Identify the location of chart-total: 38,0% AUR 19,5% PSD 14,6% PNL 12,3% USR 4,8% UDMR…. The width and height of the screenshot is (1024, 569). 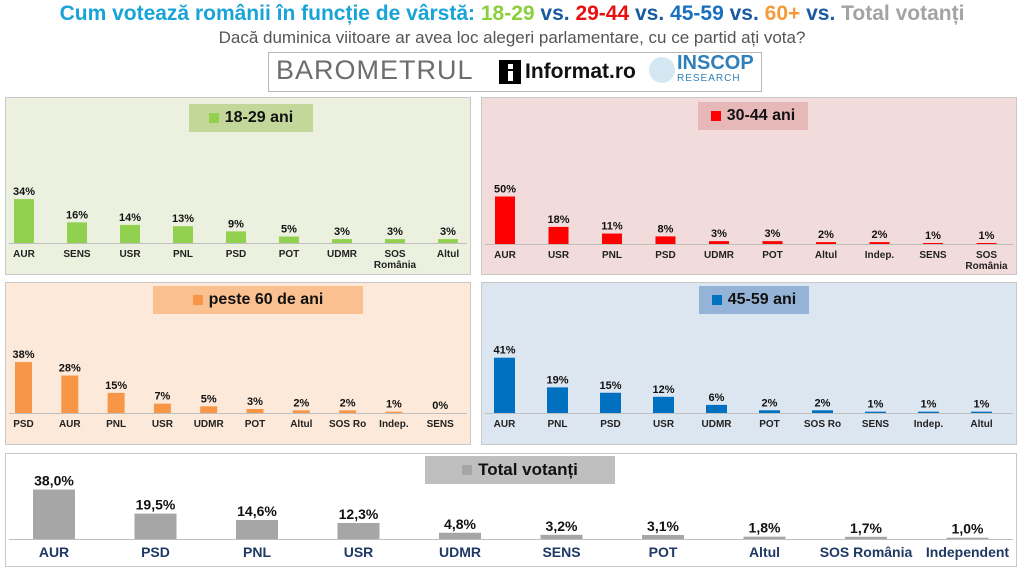
(511, 516).